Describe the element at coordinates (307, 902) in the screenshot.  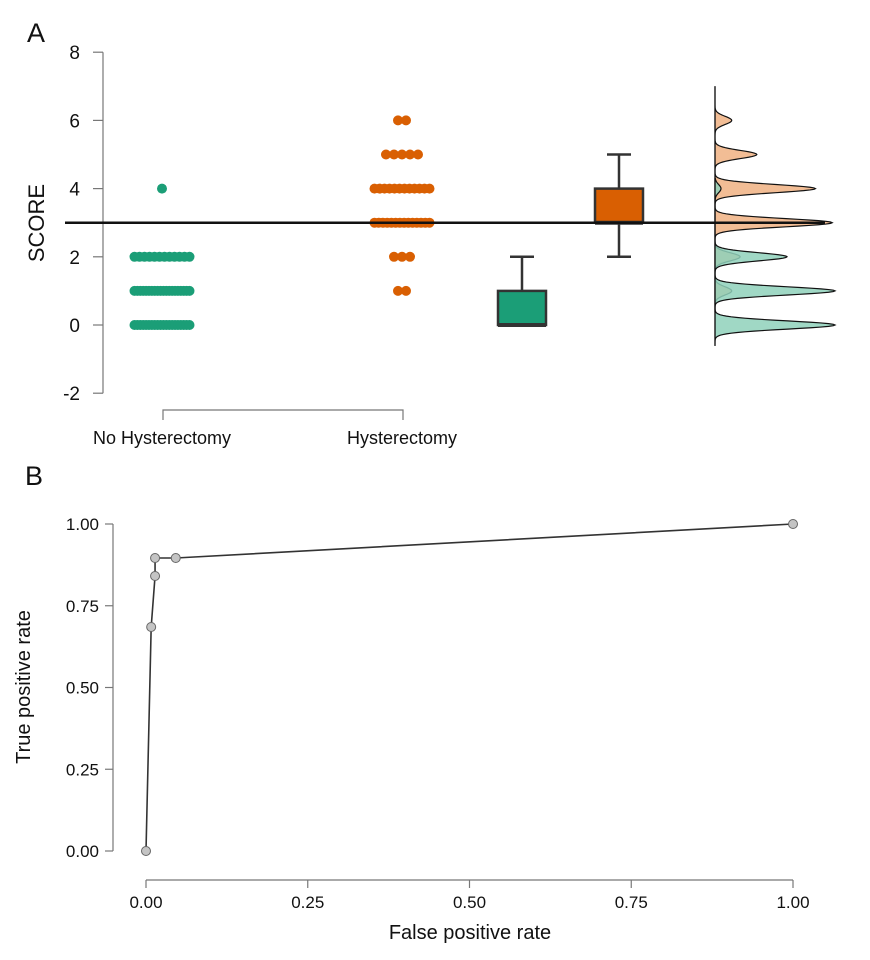
I see `x-tick-label: 0.25` at that location.